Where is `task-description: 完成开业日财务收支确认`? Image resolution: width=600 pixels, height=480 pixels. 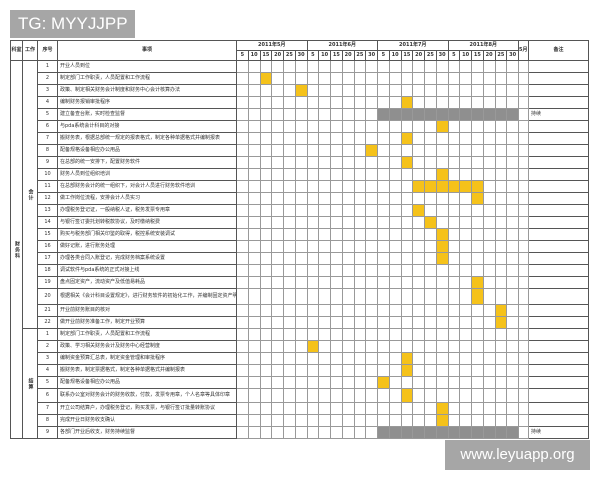
task-description: 完成开业日财务收支确认 is located at coordinates (147, 420).